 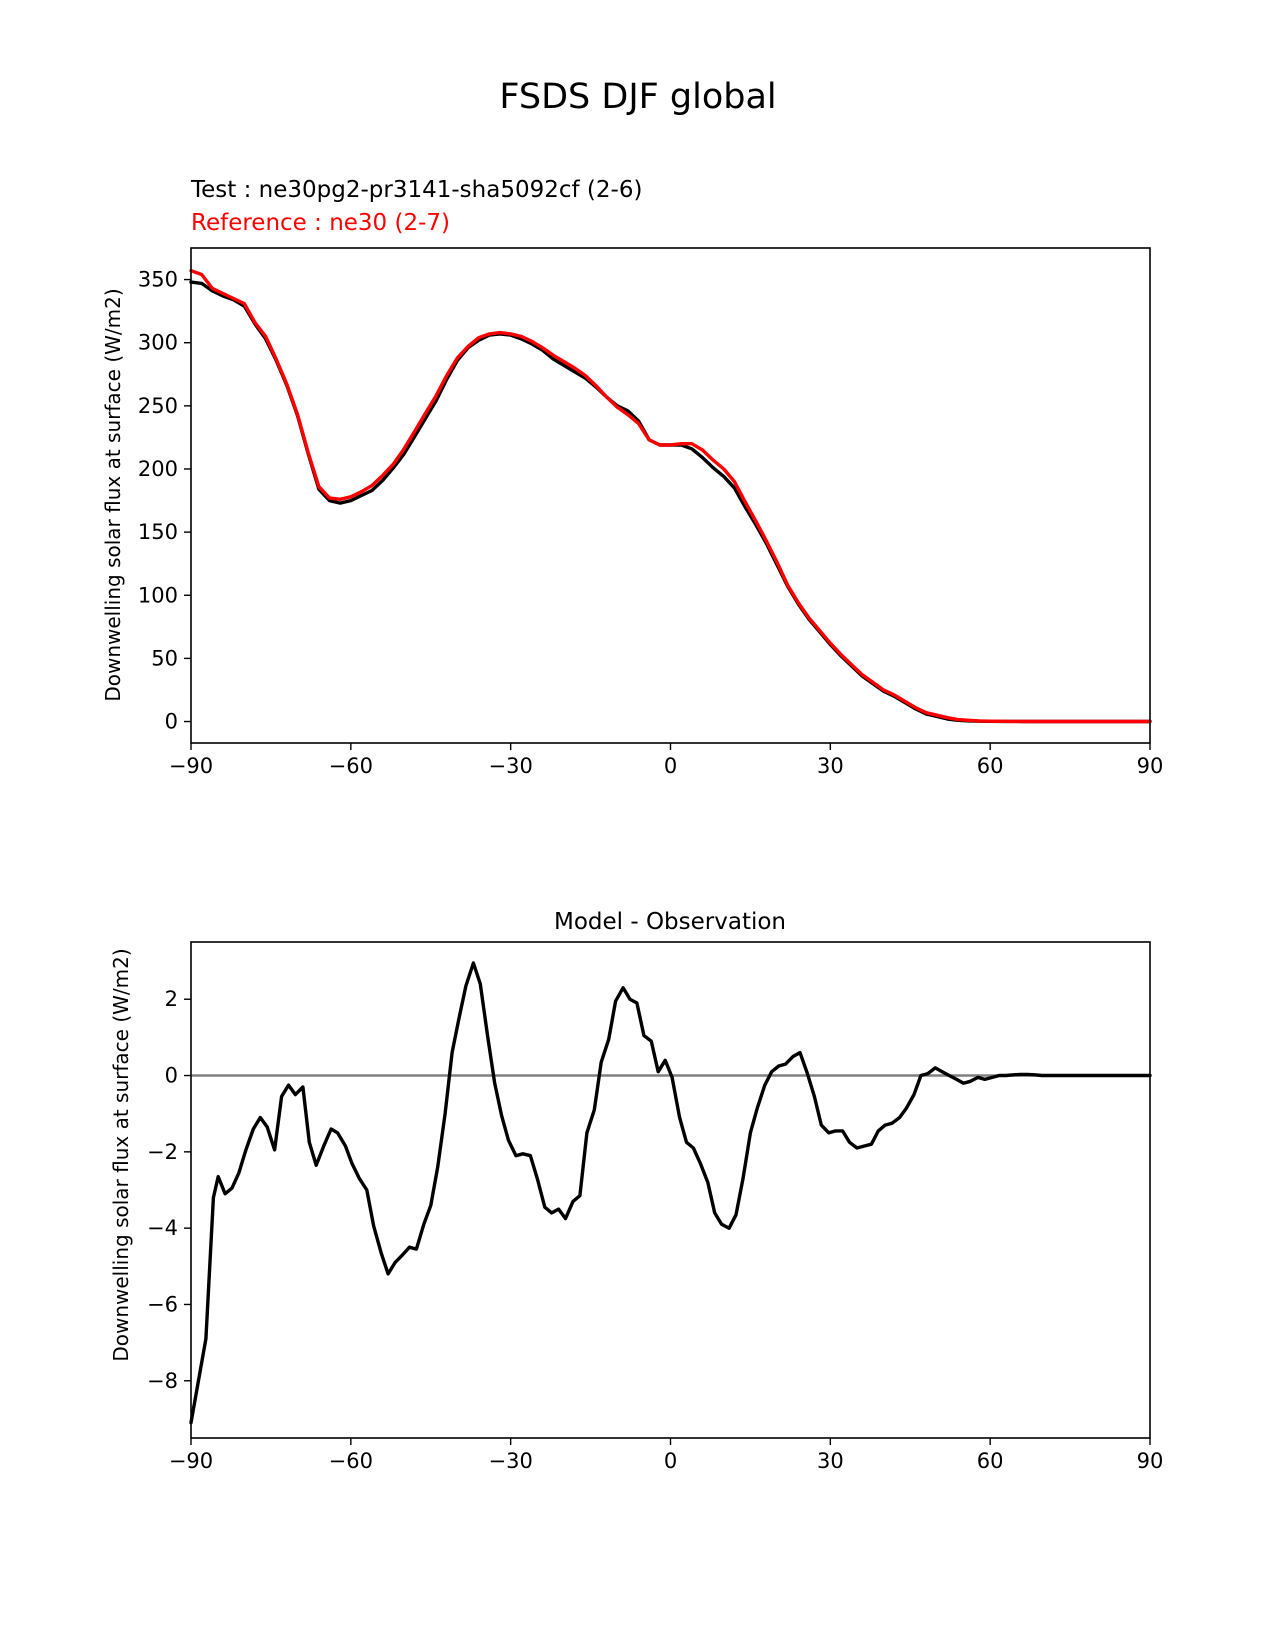 I want to click on y-tick-label: −2, so click(x=162, y=1152).